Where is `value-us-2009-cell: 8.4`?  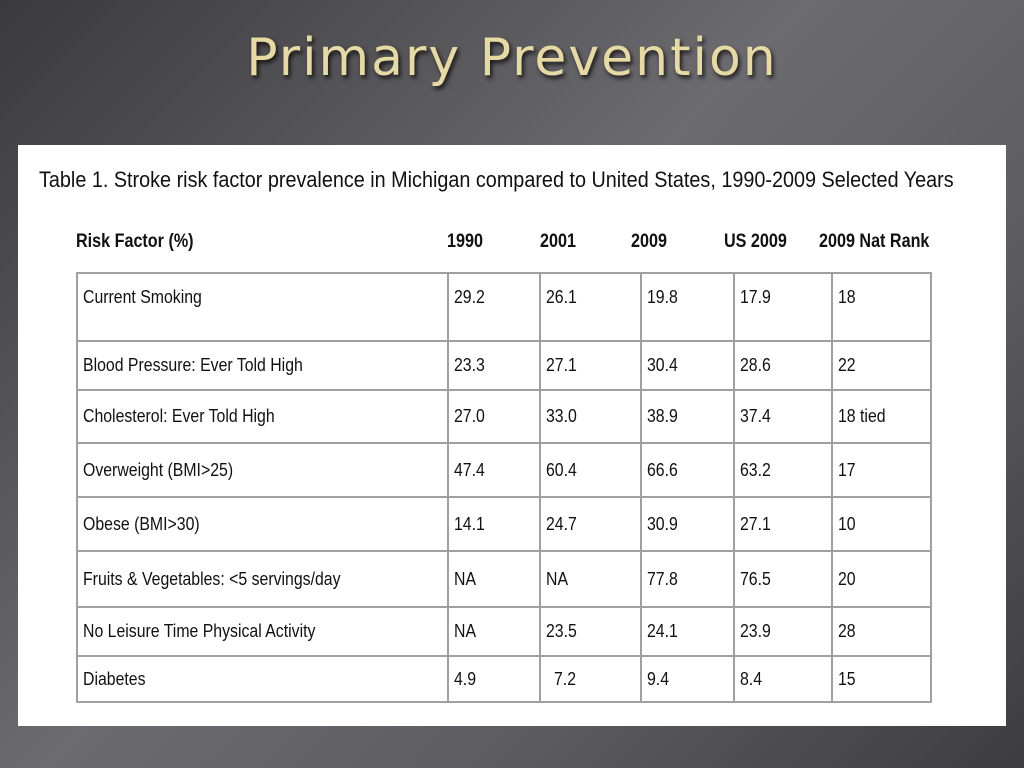
value-us-2009-cell: 8.4 is located at coordinates (783, 679).